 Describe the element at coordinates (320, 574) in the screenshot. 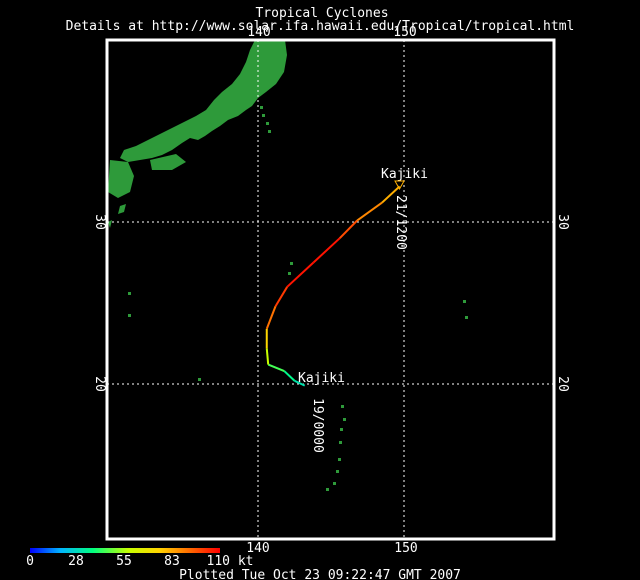

I see `plotted-timestamp: Plotted Tue Oct 23 09:22:47 GMT 2007` at that location.